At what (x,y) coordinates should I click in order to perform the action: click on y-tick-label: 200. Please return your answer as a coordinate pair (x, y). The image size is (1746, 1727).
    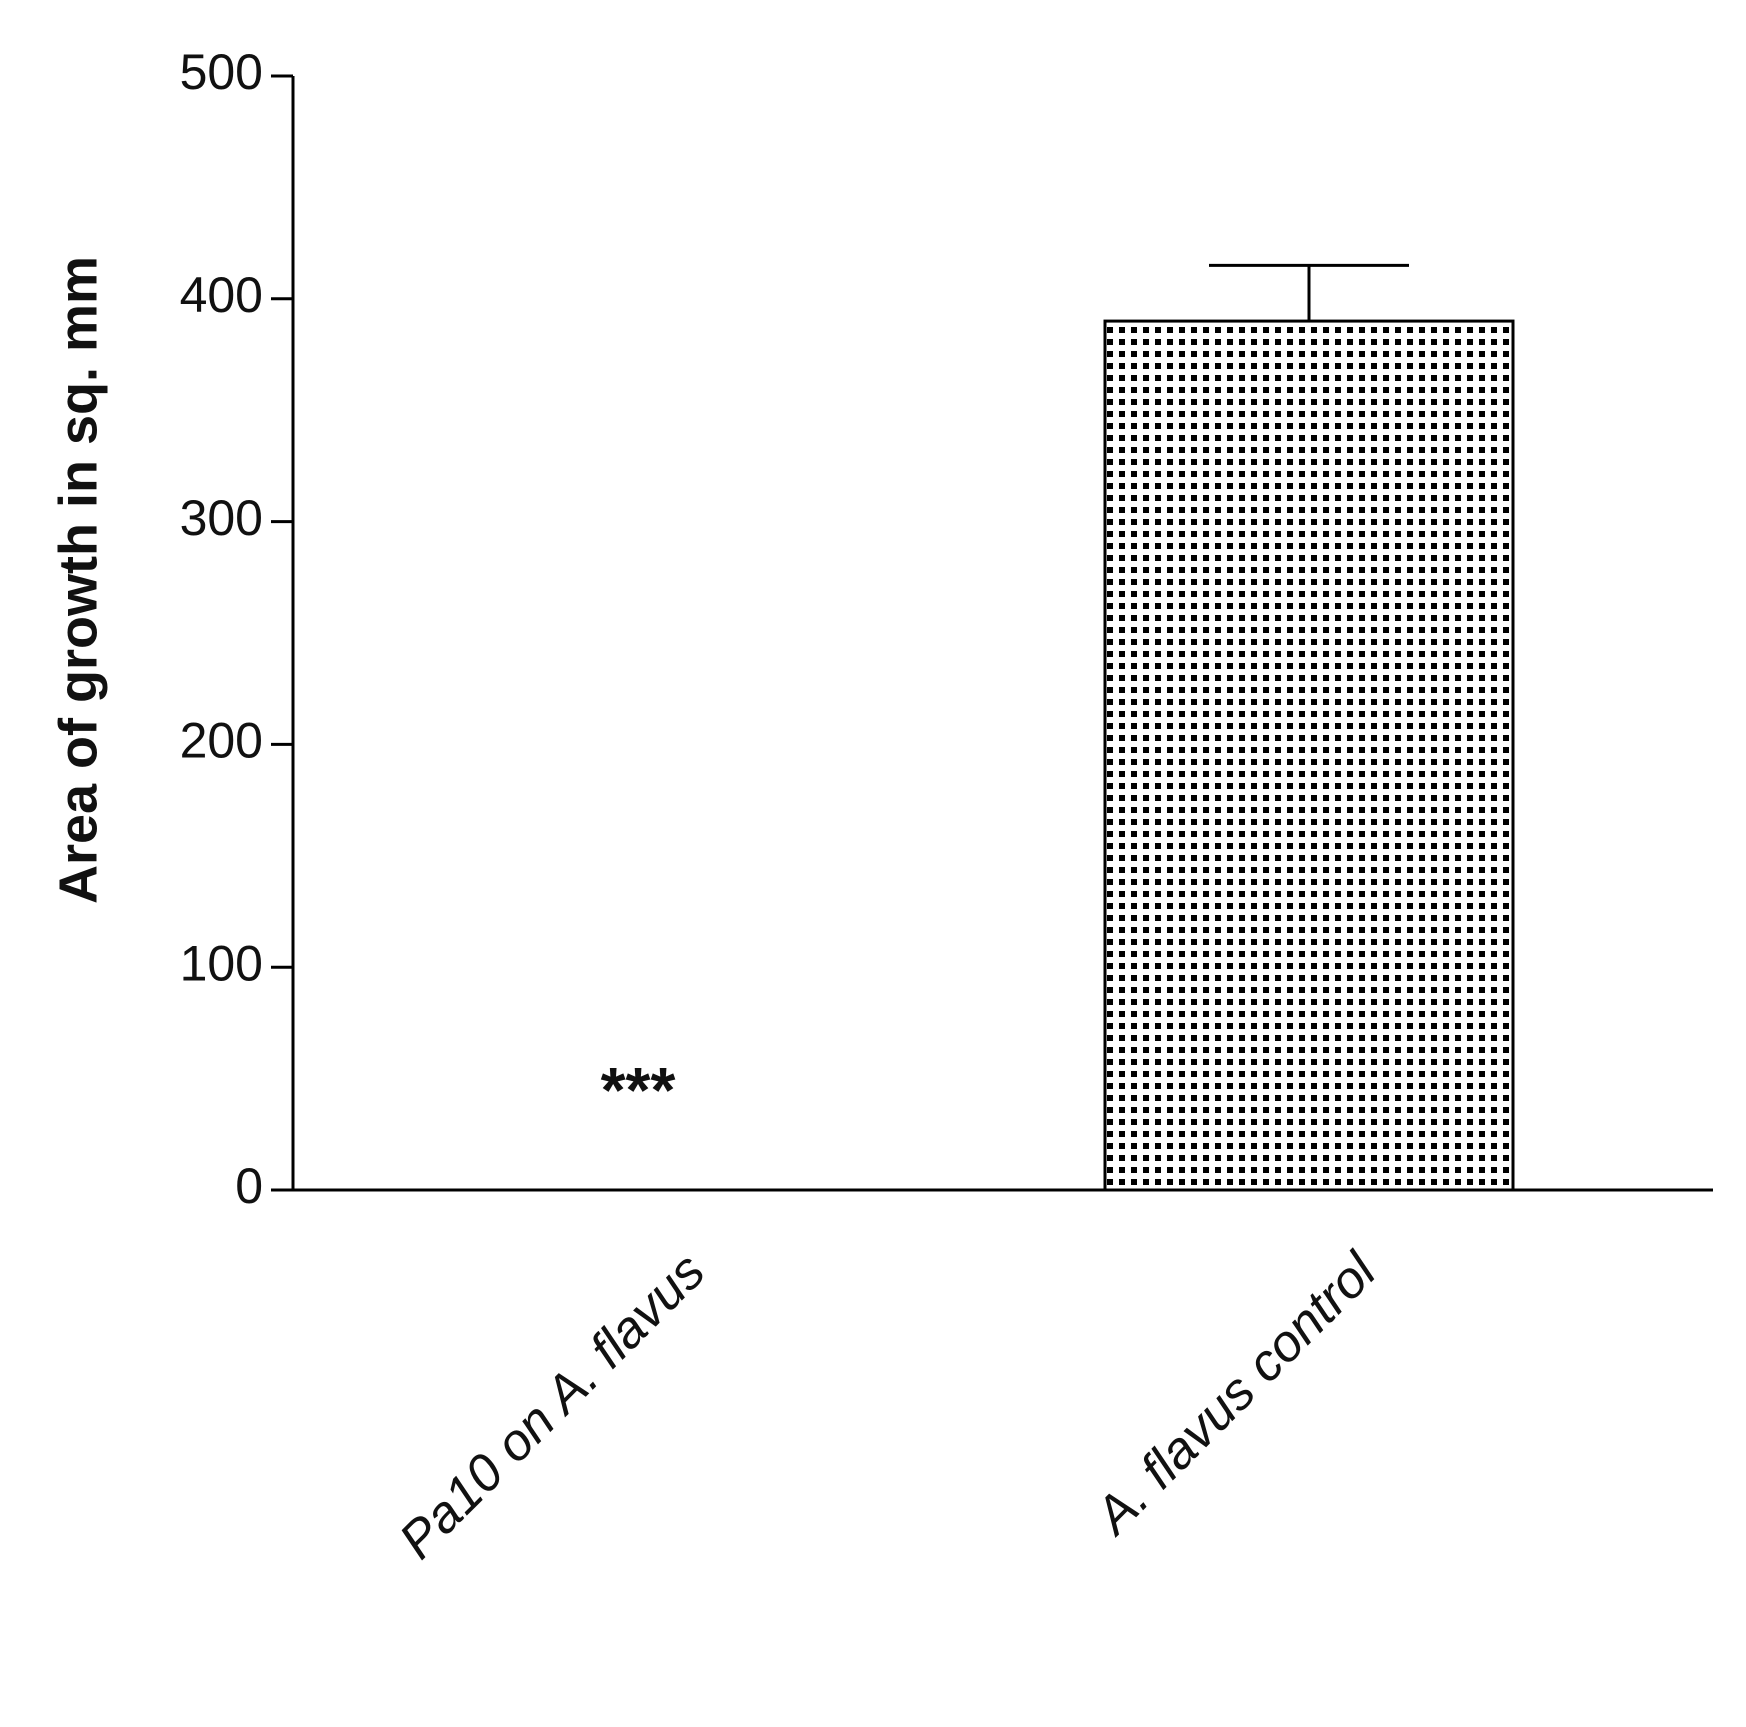
    Looking at the image, I should click on (221, 741).